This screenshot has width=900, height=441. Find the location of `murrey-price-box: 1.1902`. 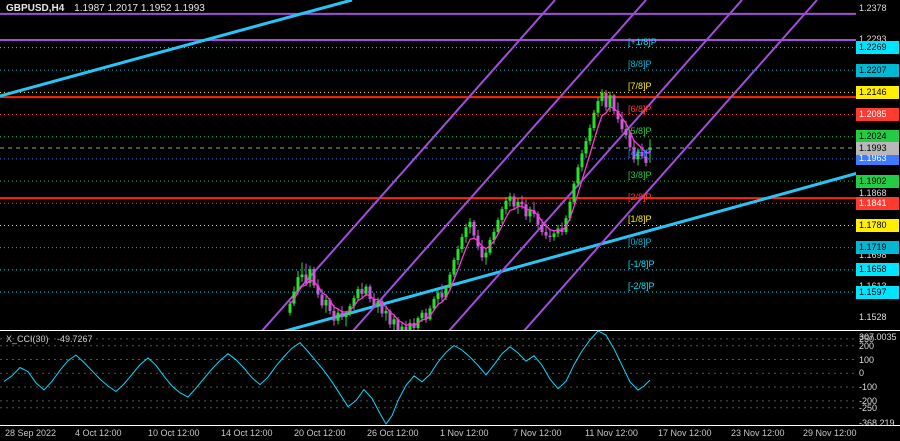

murrey-price-box: 1.1902 is located at coordinates (877, 181).